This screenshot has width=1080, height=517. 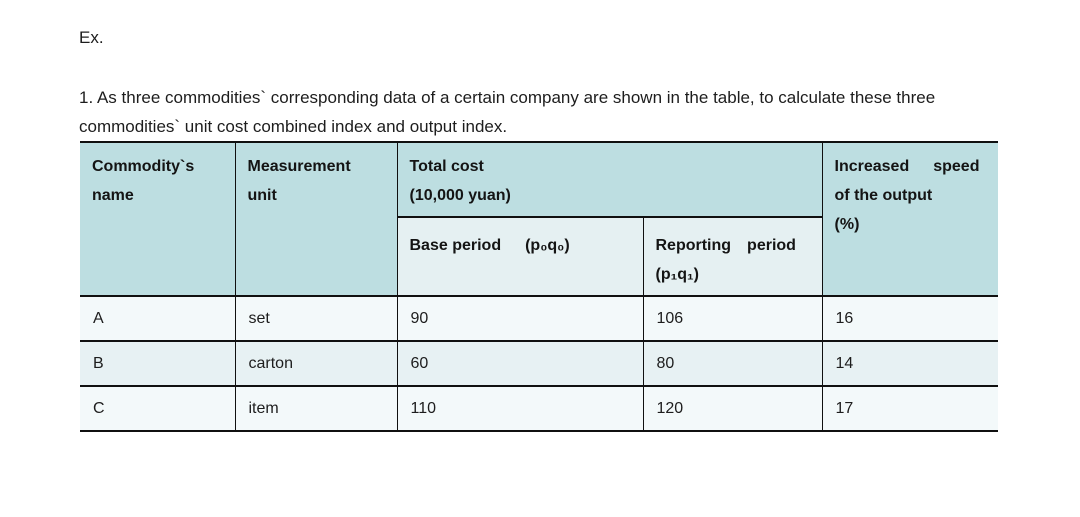 What do you see at coordinates (158, 363) in the screenshot?
I see `cell-commodity-name: B` at bounding box center [158, 363].